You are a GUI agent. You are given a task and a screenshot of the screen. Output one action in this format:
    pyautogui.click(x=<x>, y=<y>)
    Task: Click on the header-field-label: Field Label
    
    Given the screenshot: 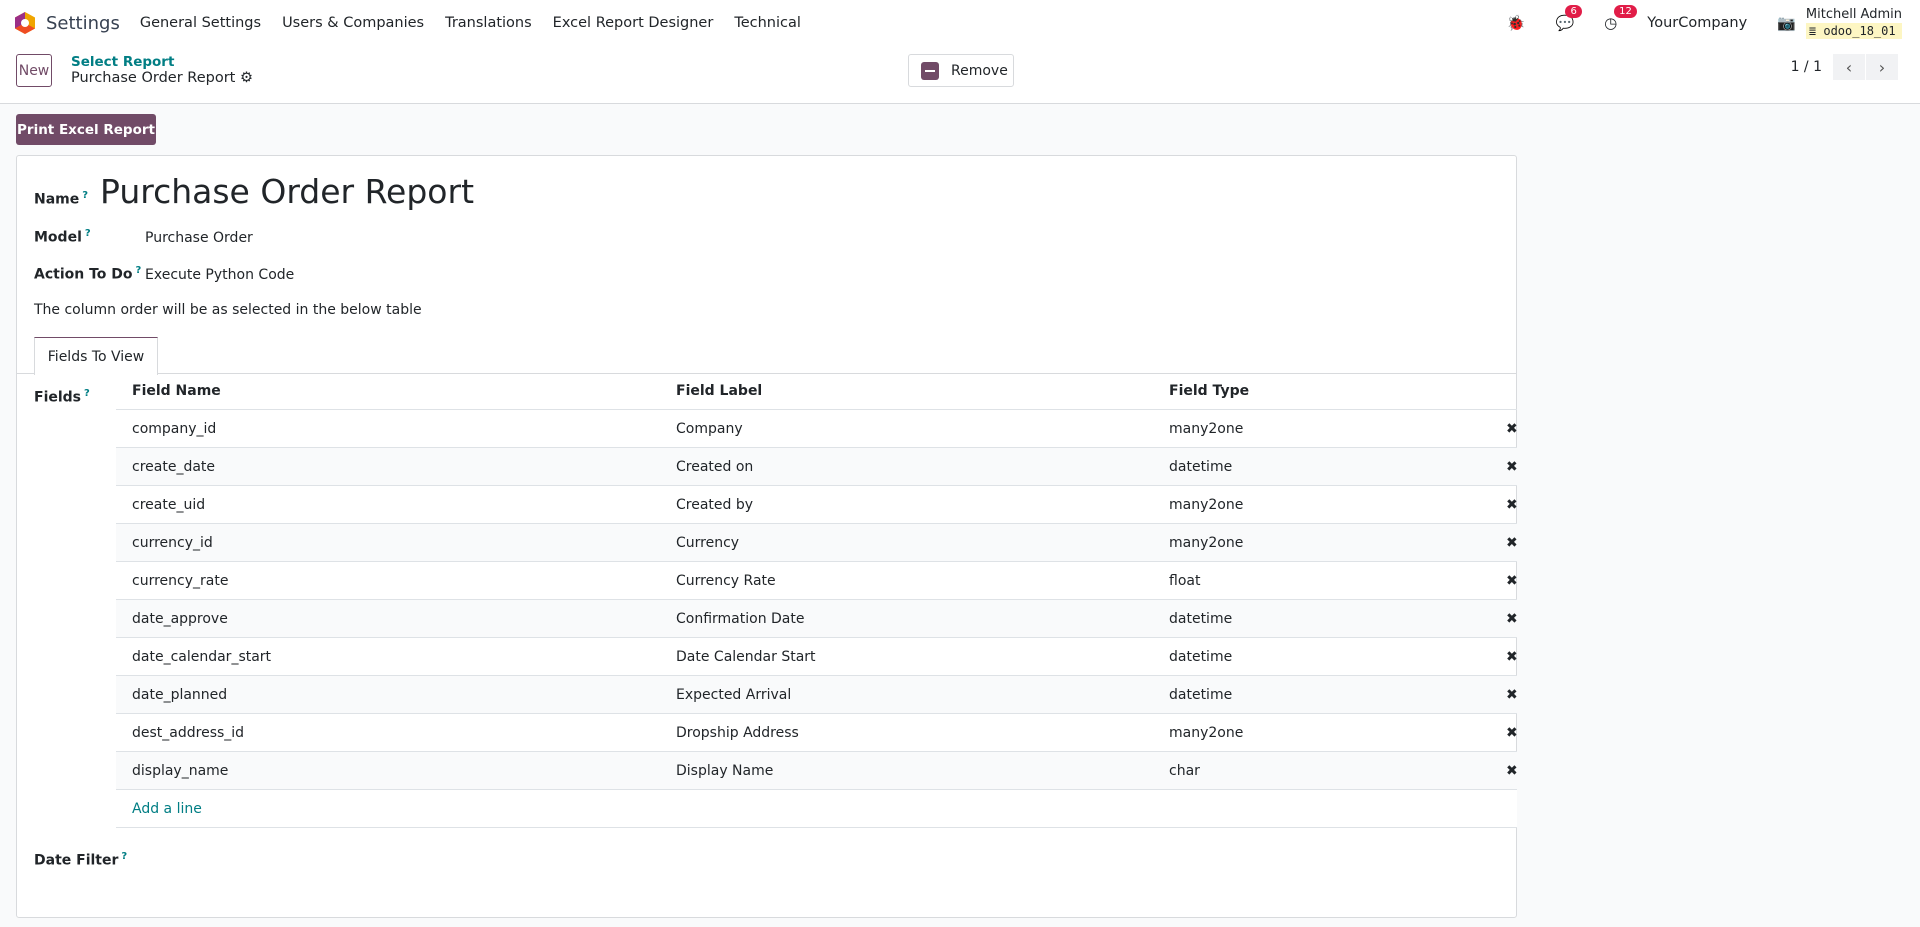 What is the action you would take?
    pyautogui.click(x=719, y=391)
    